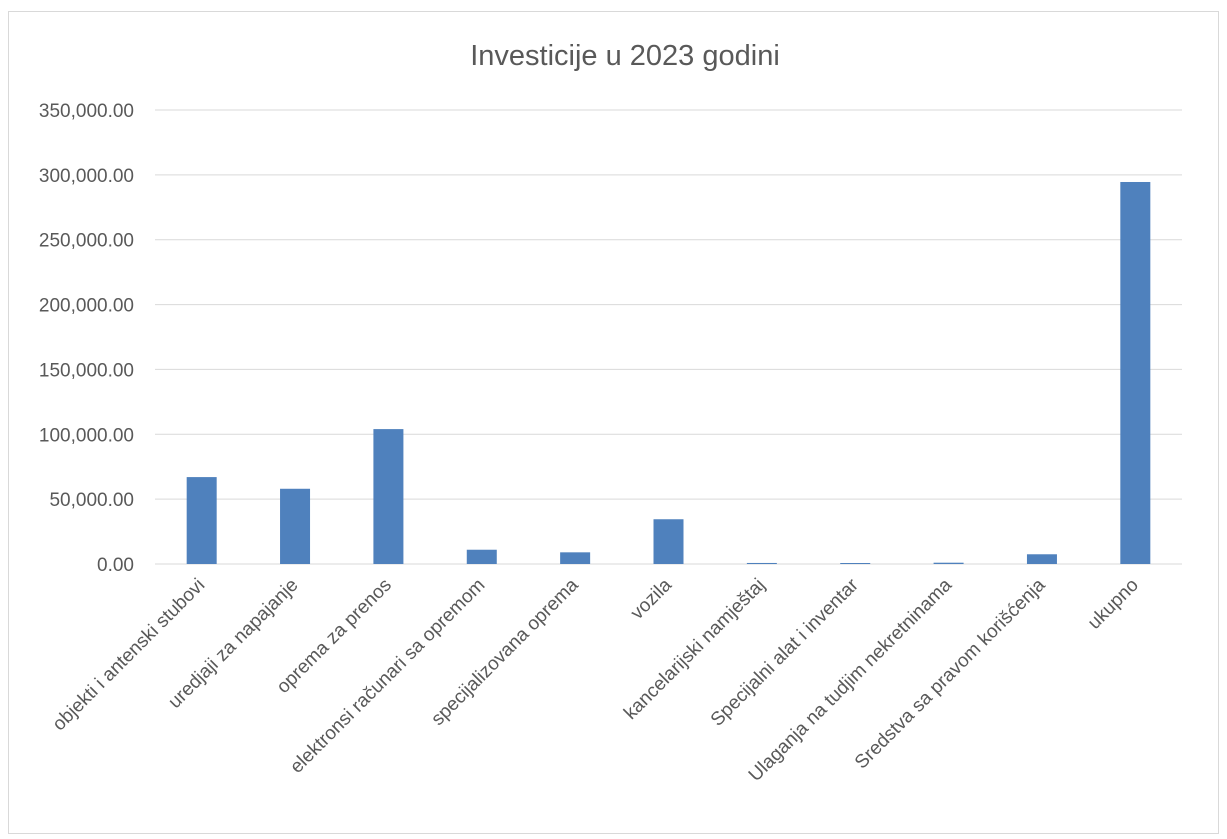 The image size is (1227, 839). I want to click on x-category-label: elektronsi računari sa opremom, so click(387, 676).